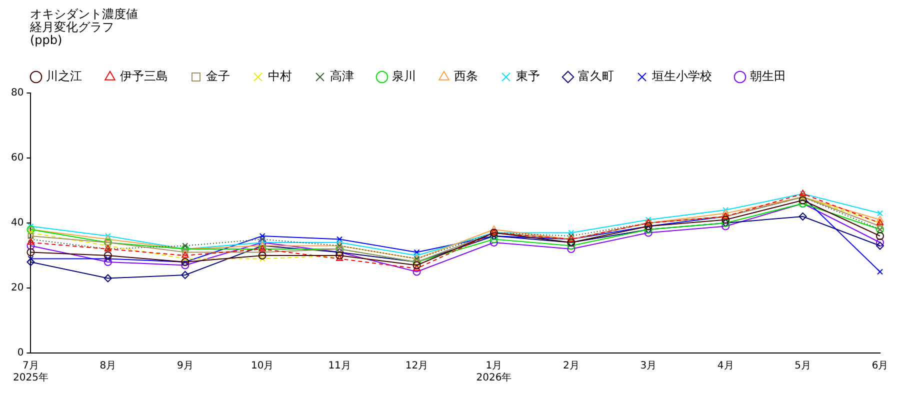  What do you see at coordinates (725, 366) in the screenshot?
I see `x-tick-label: 4月` at bounding box center [725, 366].